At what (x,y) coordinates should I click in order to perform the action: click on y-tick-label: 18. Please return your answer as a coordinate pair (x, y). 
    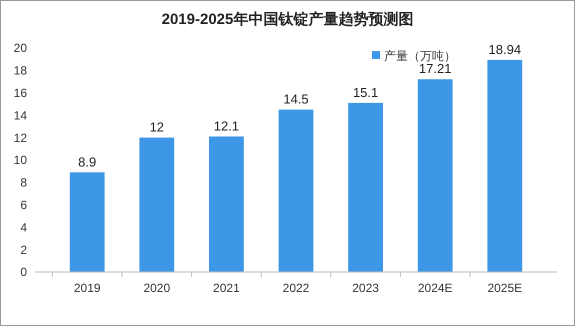
    Looking at the image, I should click on (21, 71).